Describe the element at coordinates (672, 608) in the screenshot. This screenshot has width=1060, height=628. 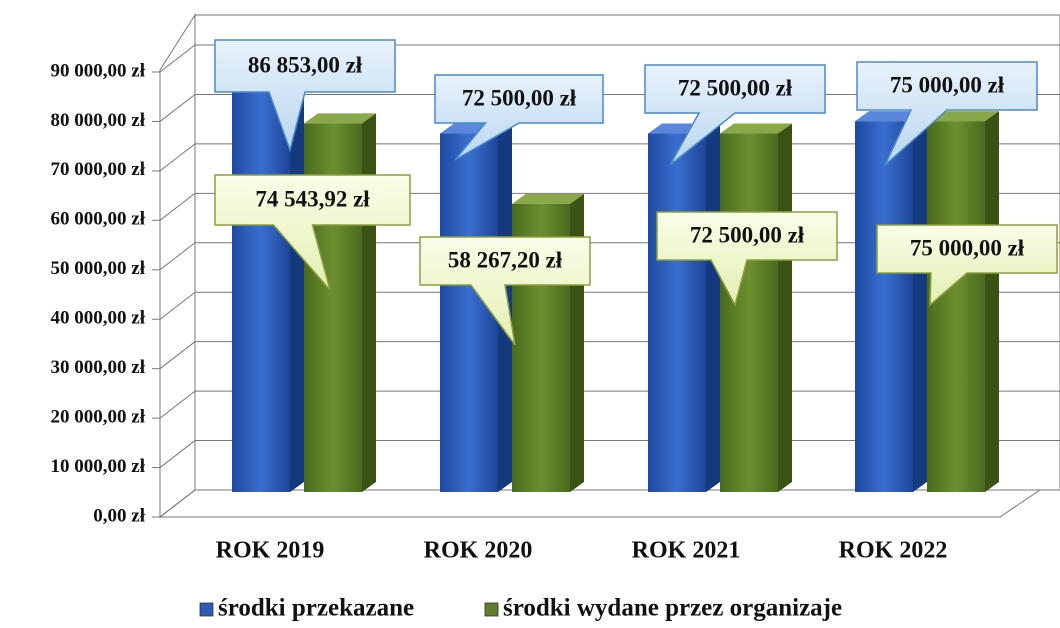
I see `legend-label: środki wydane przez organizaje` at that location.